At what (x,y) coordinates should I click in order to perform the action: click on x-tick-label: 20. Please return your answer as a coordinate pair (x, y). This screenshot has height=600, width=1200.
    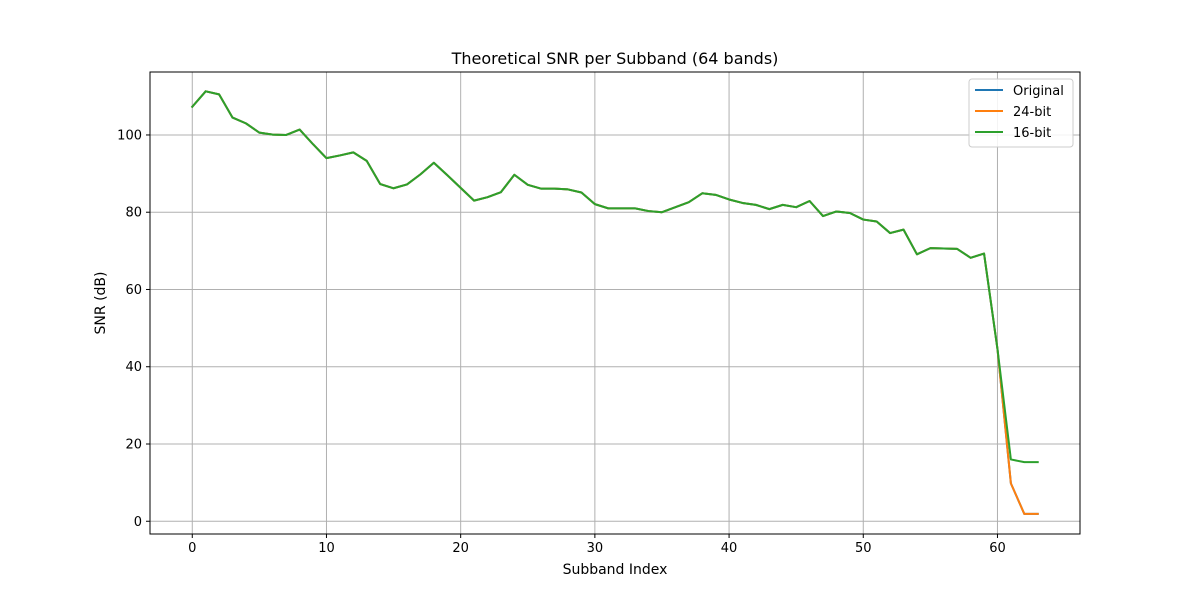
    Looking at the image, I should click on (460, 548).